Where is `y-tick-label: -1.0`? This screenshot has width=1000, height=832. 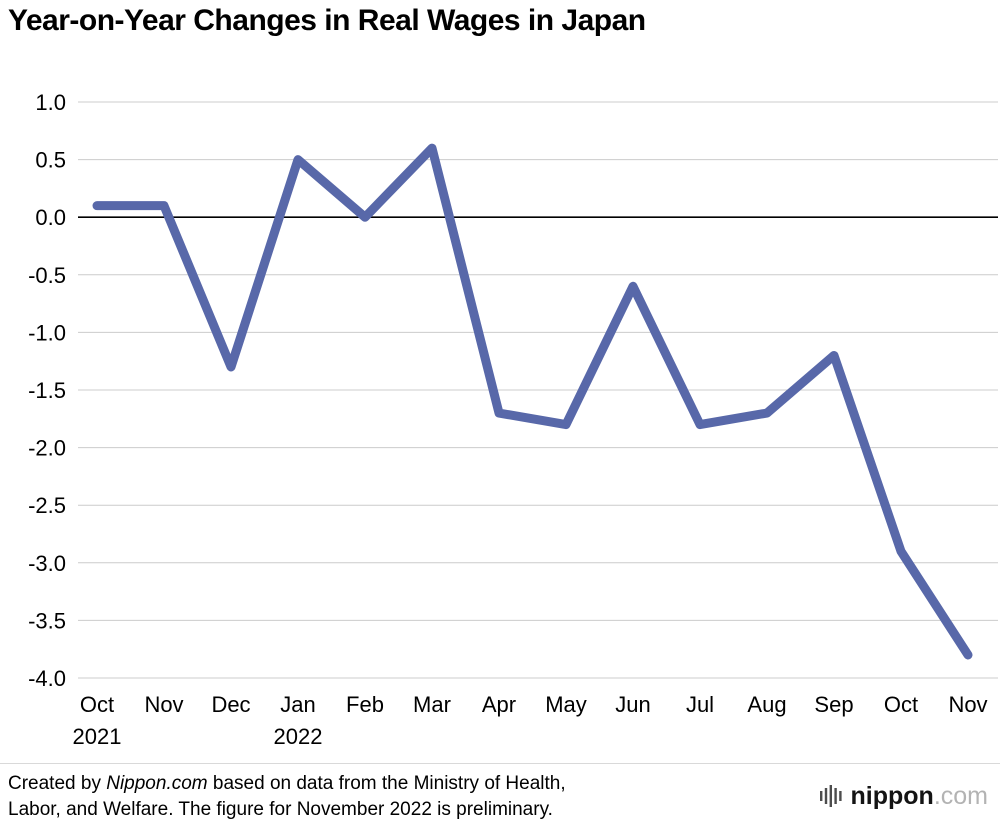 y-tick-label: -1.0 is located at coordinates (47, 332).